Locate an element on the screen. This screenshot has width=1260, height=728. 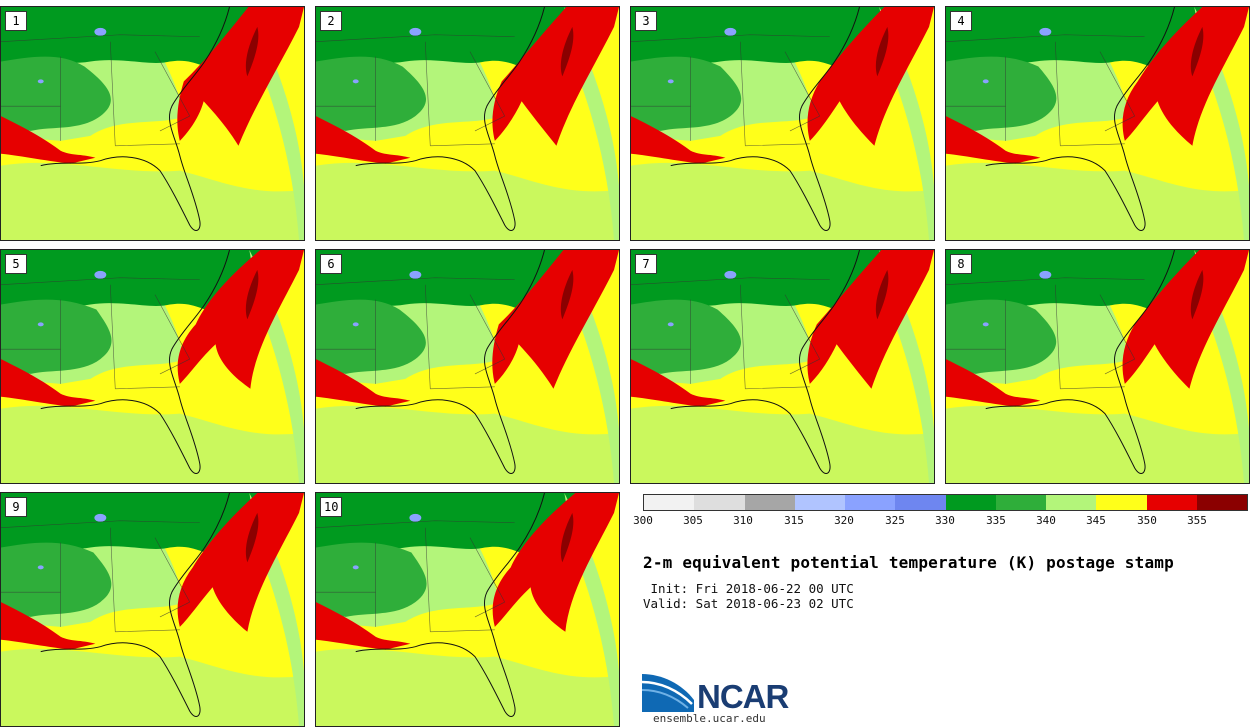
member-number: 8 is located at coordinates (961, 264).